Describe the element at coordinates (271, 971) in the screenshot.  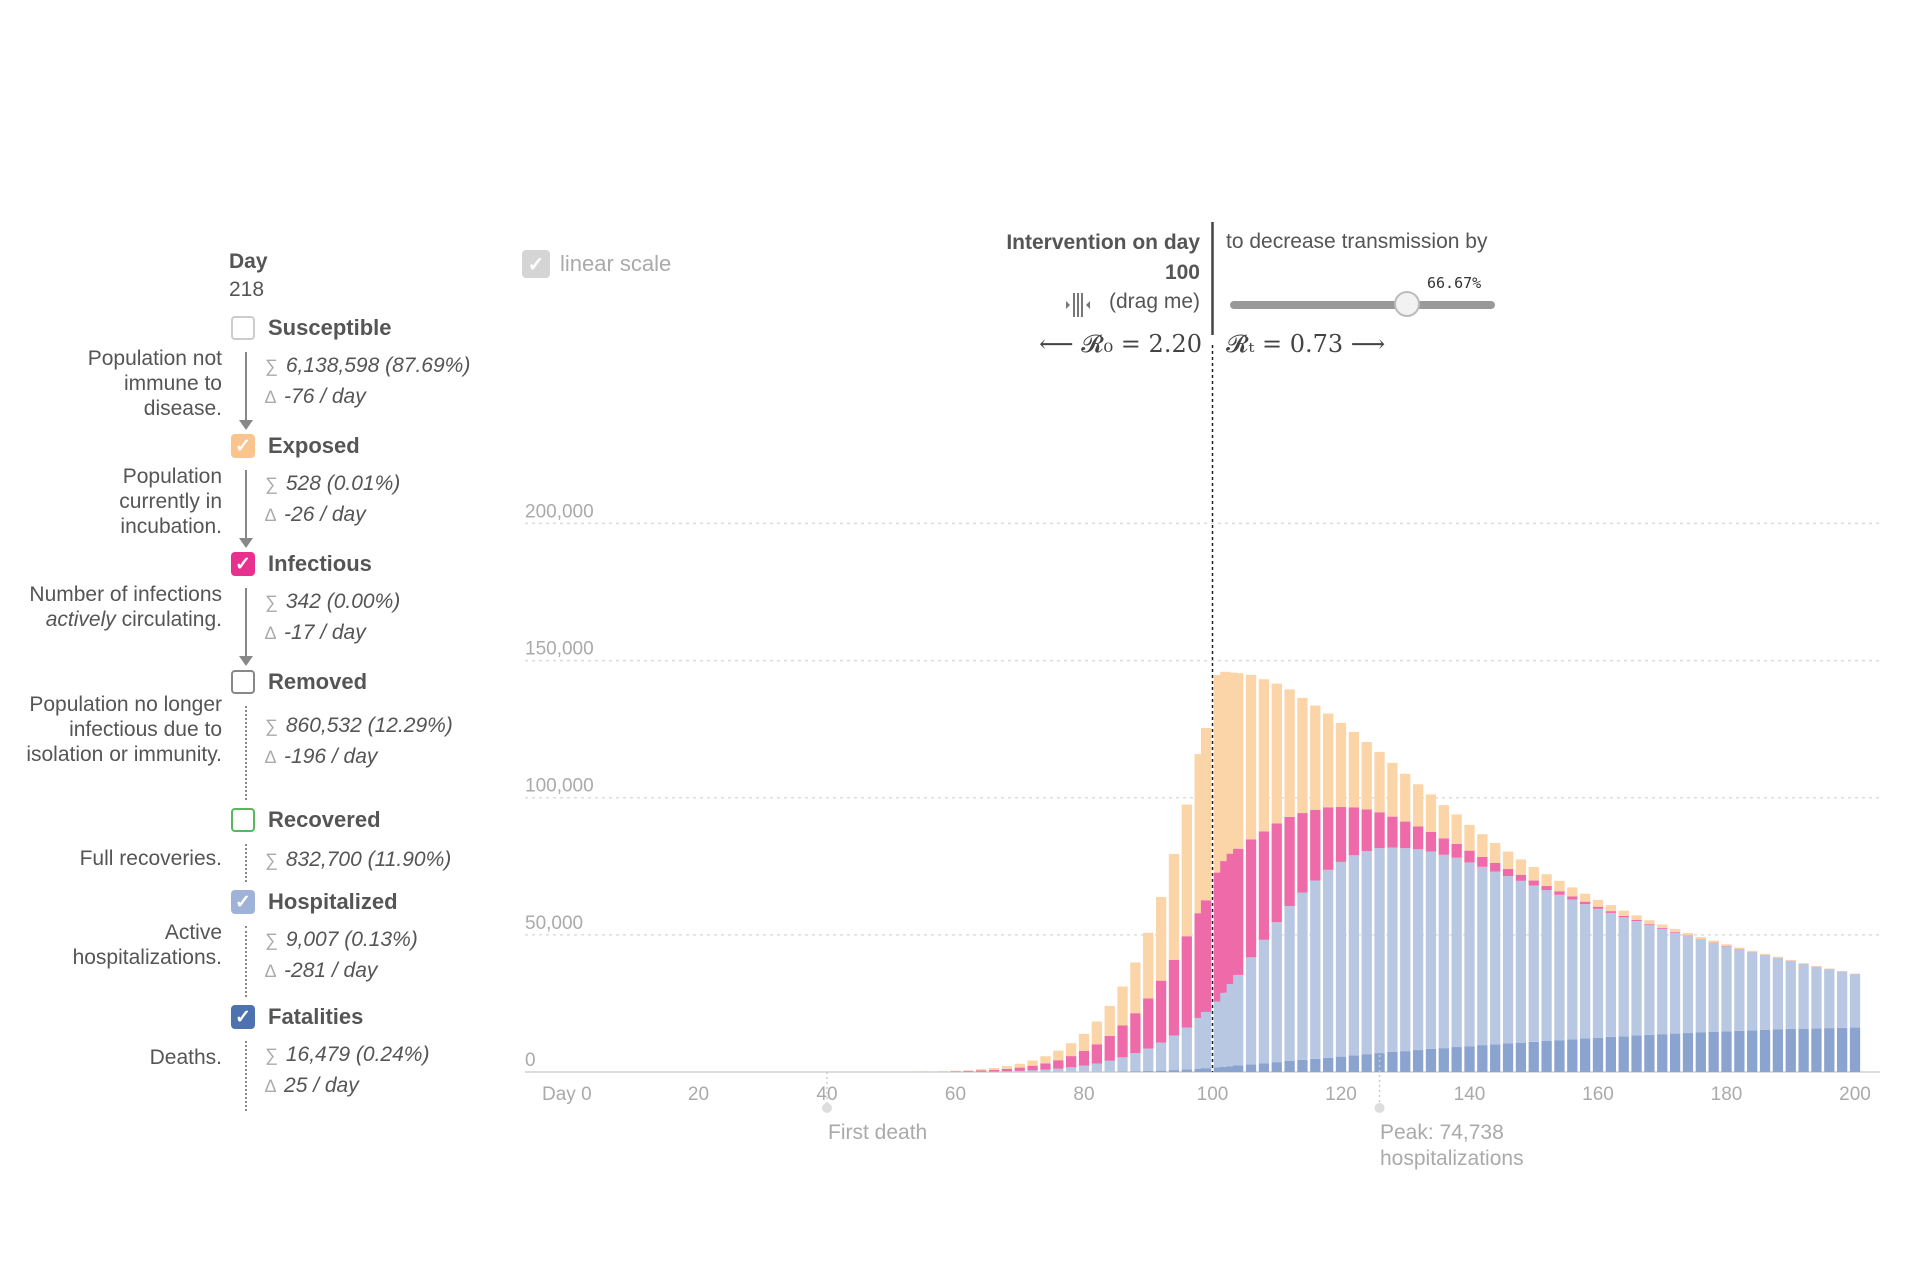
I see `delta-icon: ∆` at that location.